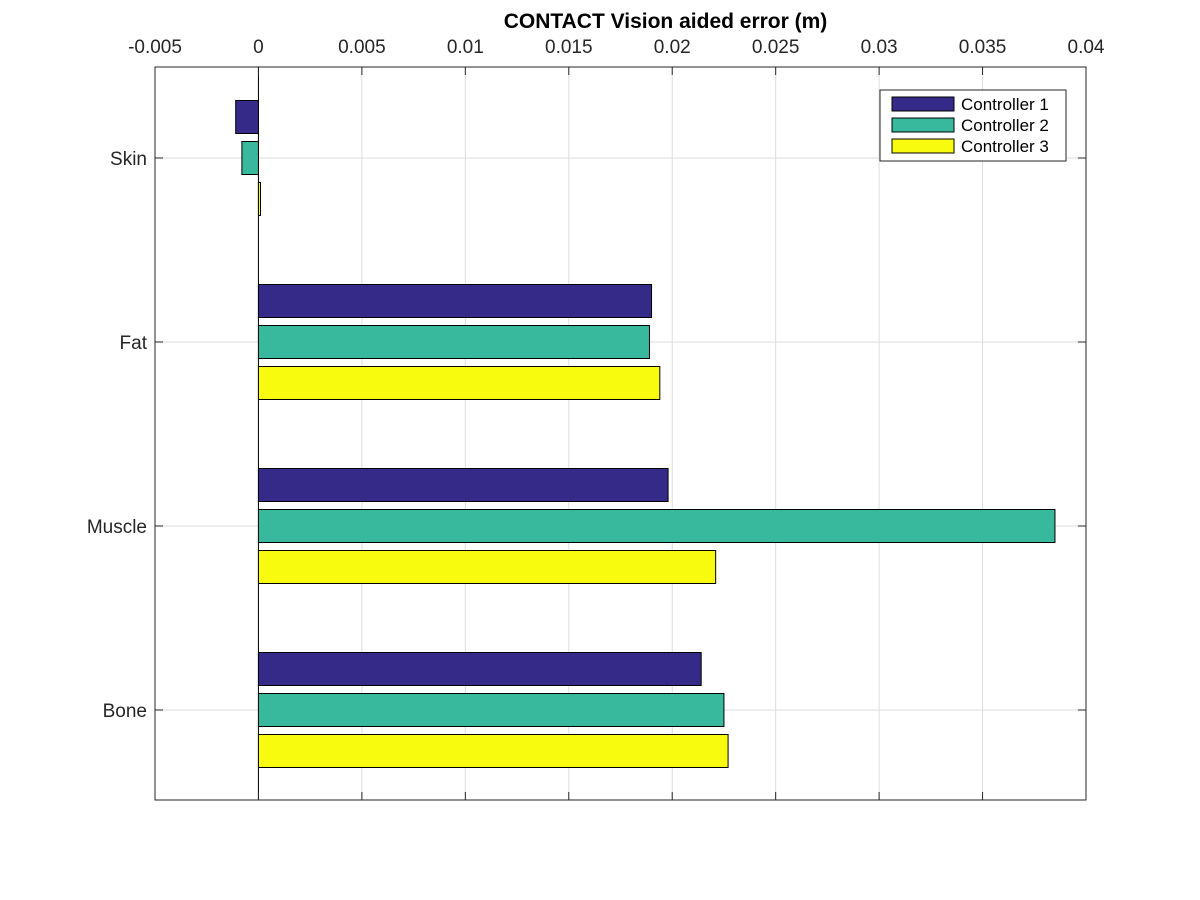  I want to click on y-category-label: Skin, so click(128, 159).